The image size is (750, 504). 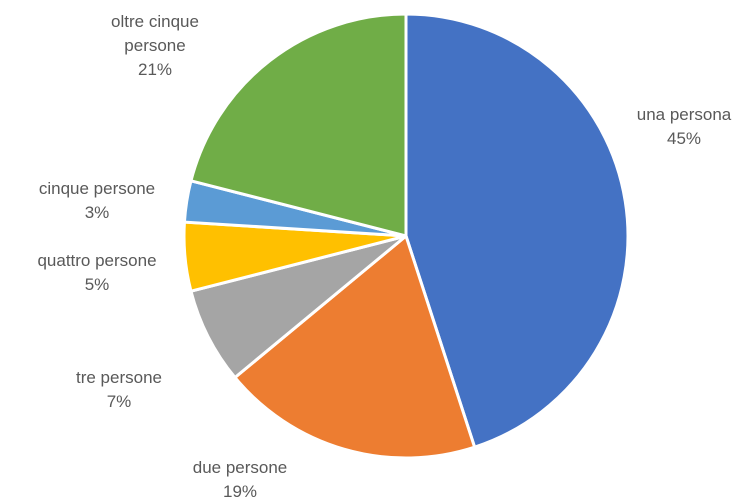 What do you see at coordinates (298, 125) in the screenshot?
I see `pie-slice-oltre-cinque-persone` at bounding box center [298, 125].